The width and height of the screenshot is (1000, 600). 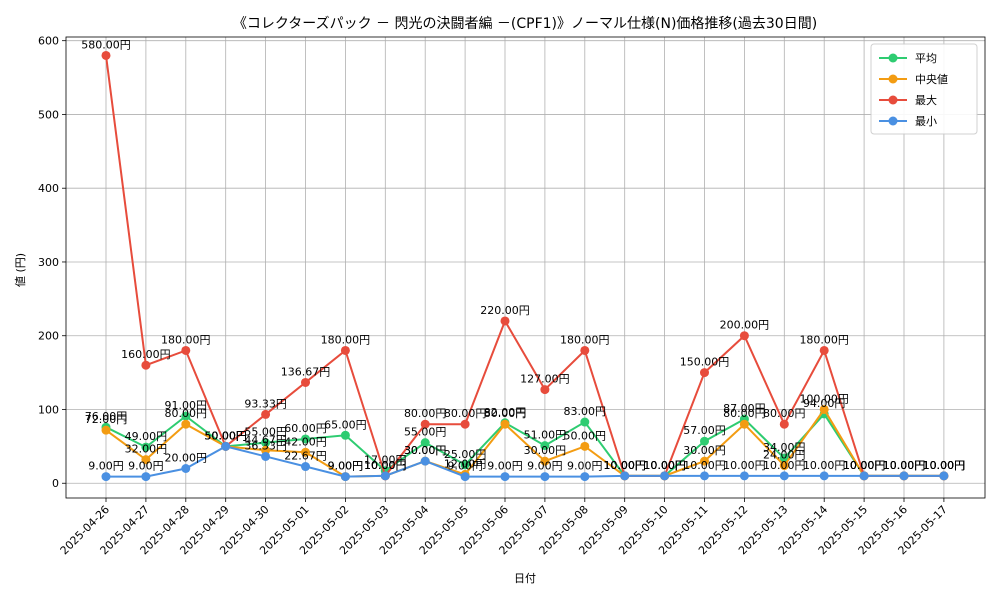 I want to click on data-label: 32.00円, so click(x=146, y=449).